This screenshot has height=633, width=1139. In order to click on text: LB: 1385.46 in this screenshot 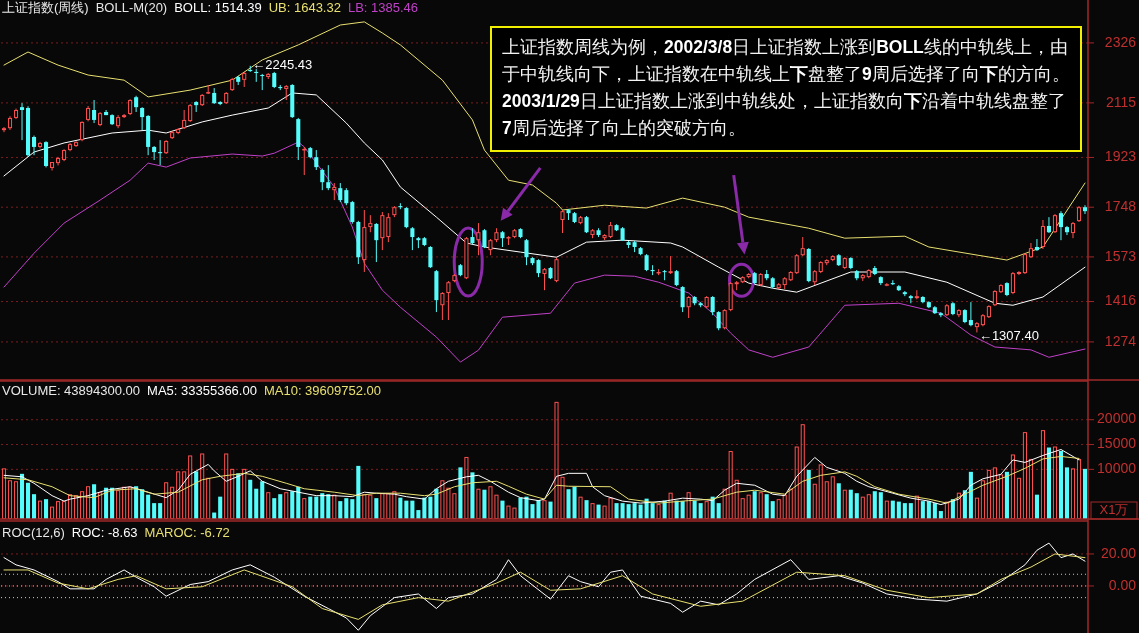, I will do `click(383, 7)`.